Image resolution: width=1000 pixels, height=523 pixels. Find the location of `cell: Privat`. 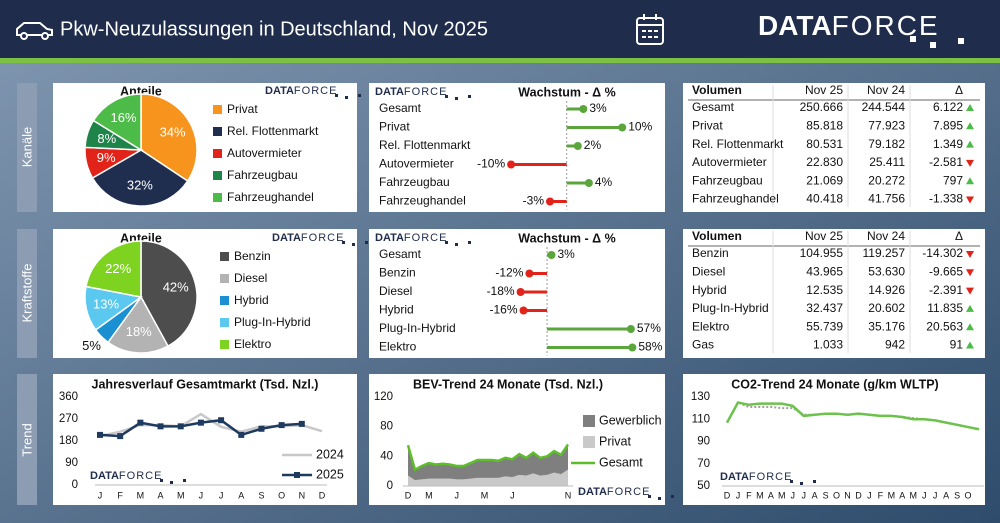

cell: Privat is located at coordinates (707, 125).